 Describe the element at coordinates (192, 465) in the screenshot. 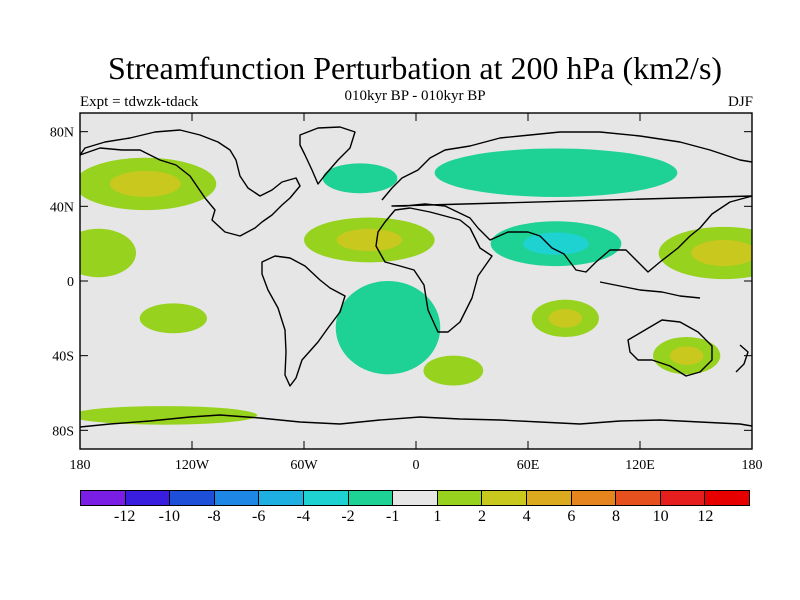

I see `x-tick-label-1: 120W` at that location.